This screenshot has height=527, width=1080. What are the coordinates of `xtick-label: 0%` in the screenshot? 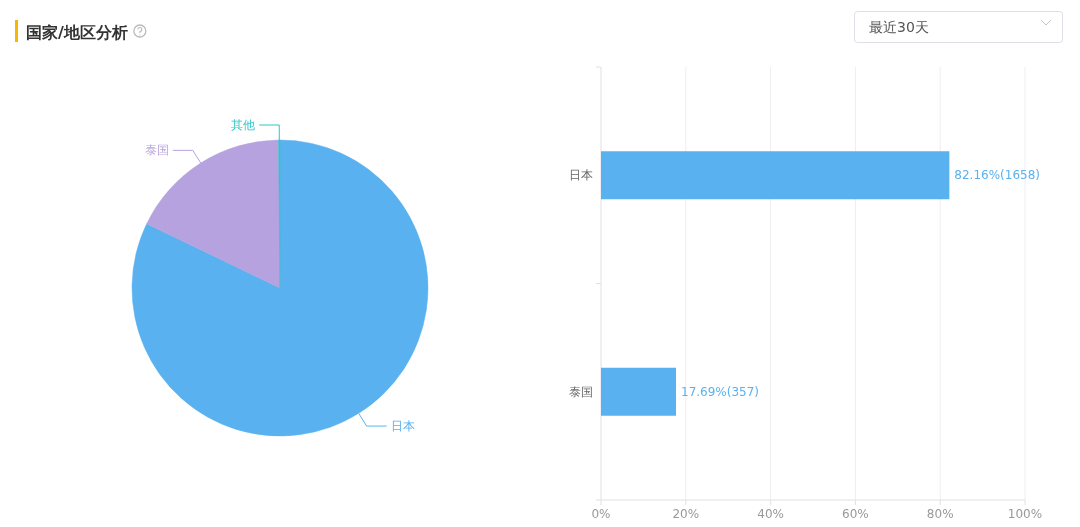 It's located at (601, 514).